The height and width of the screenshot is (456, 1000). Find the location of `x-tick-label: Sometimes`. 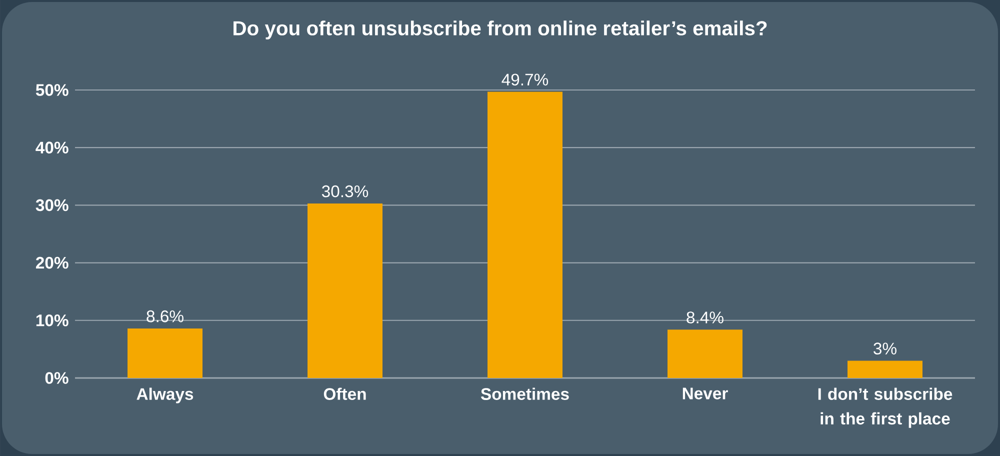

x-tick-label: Sometimes is located at coordinates (524, 394).